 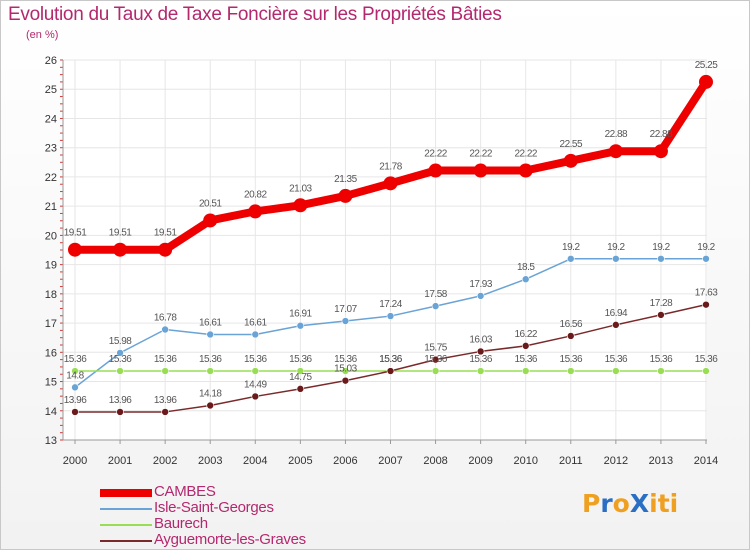 I want to click on legend-label: Isle-Saint-Georges, so click(x=214, y=507).